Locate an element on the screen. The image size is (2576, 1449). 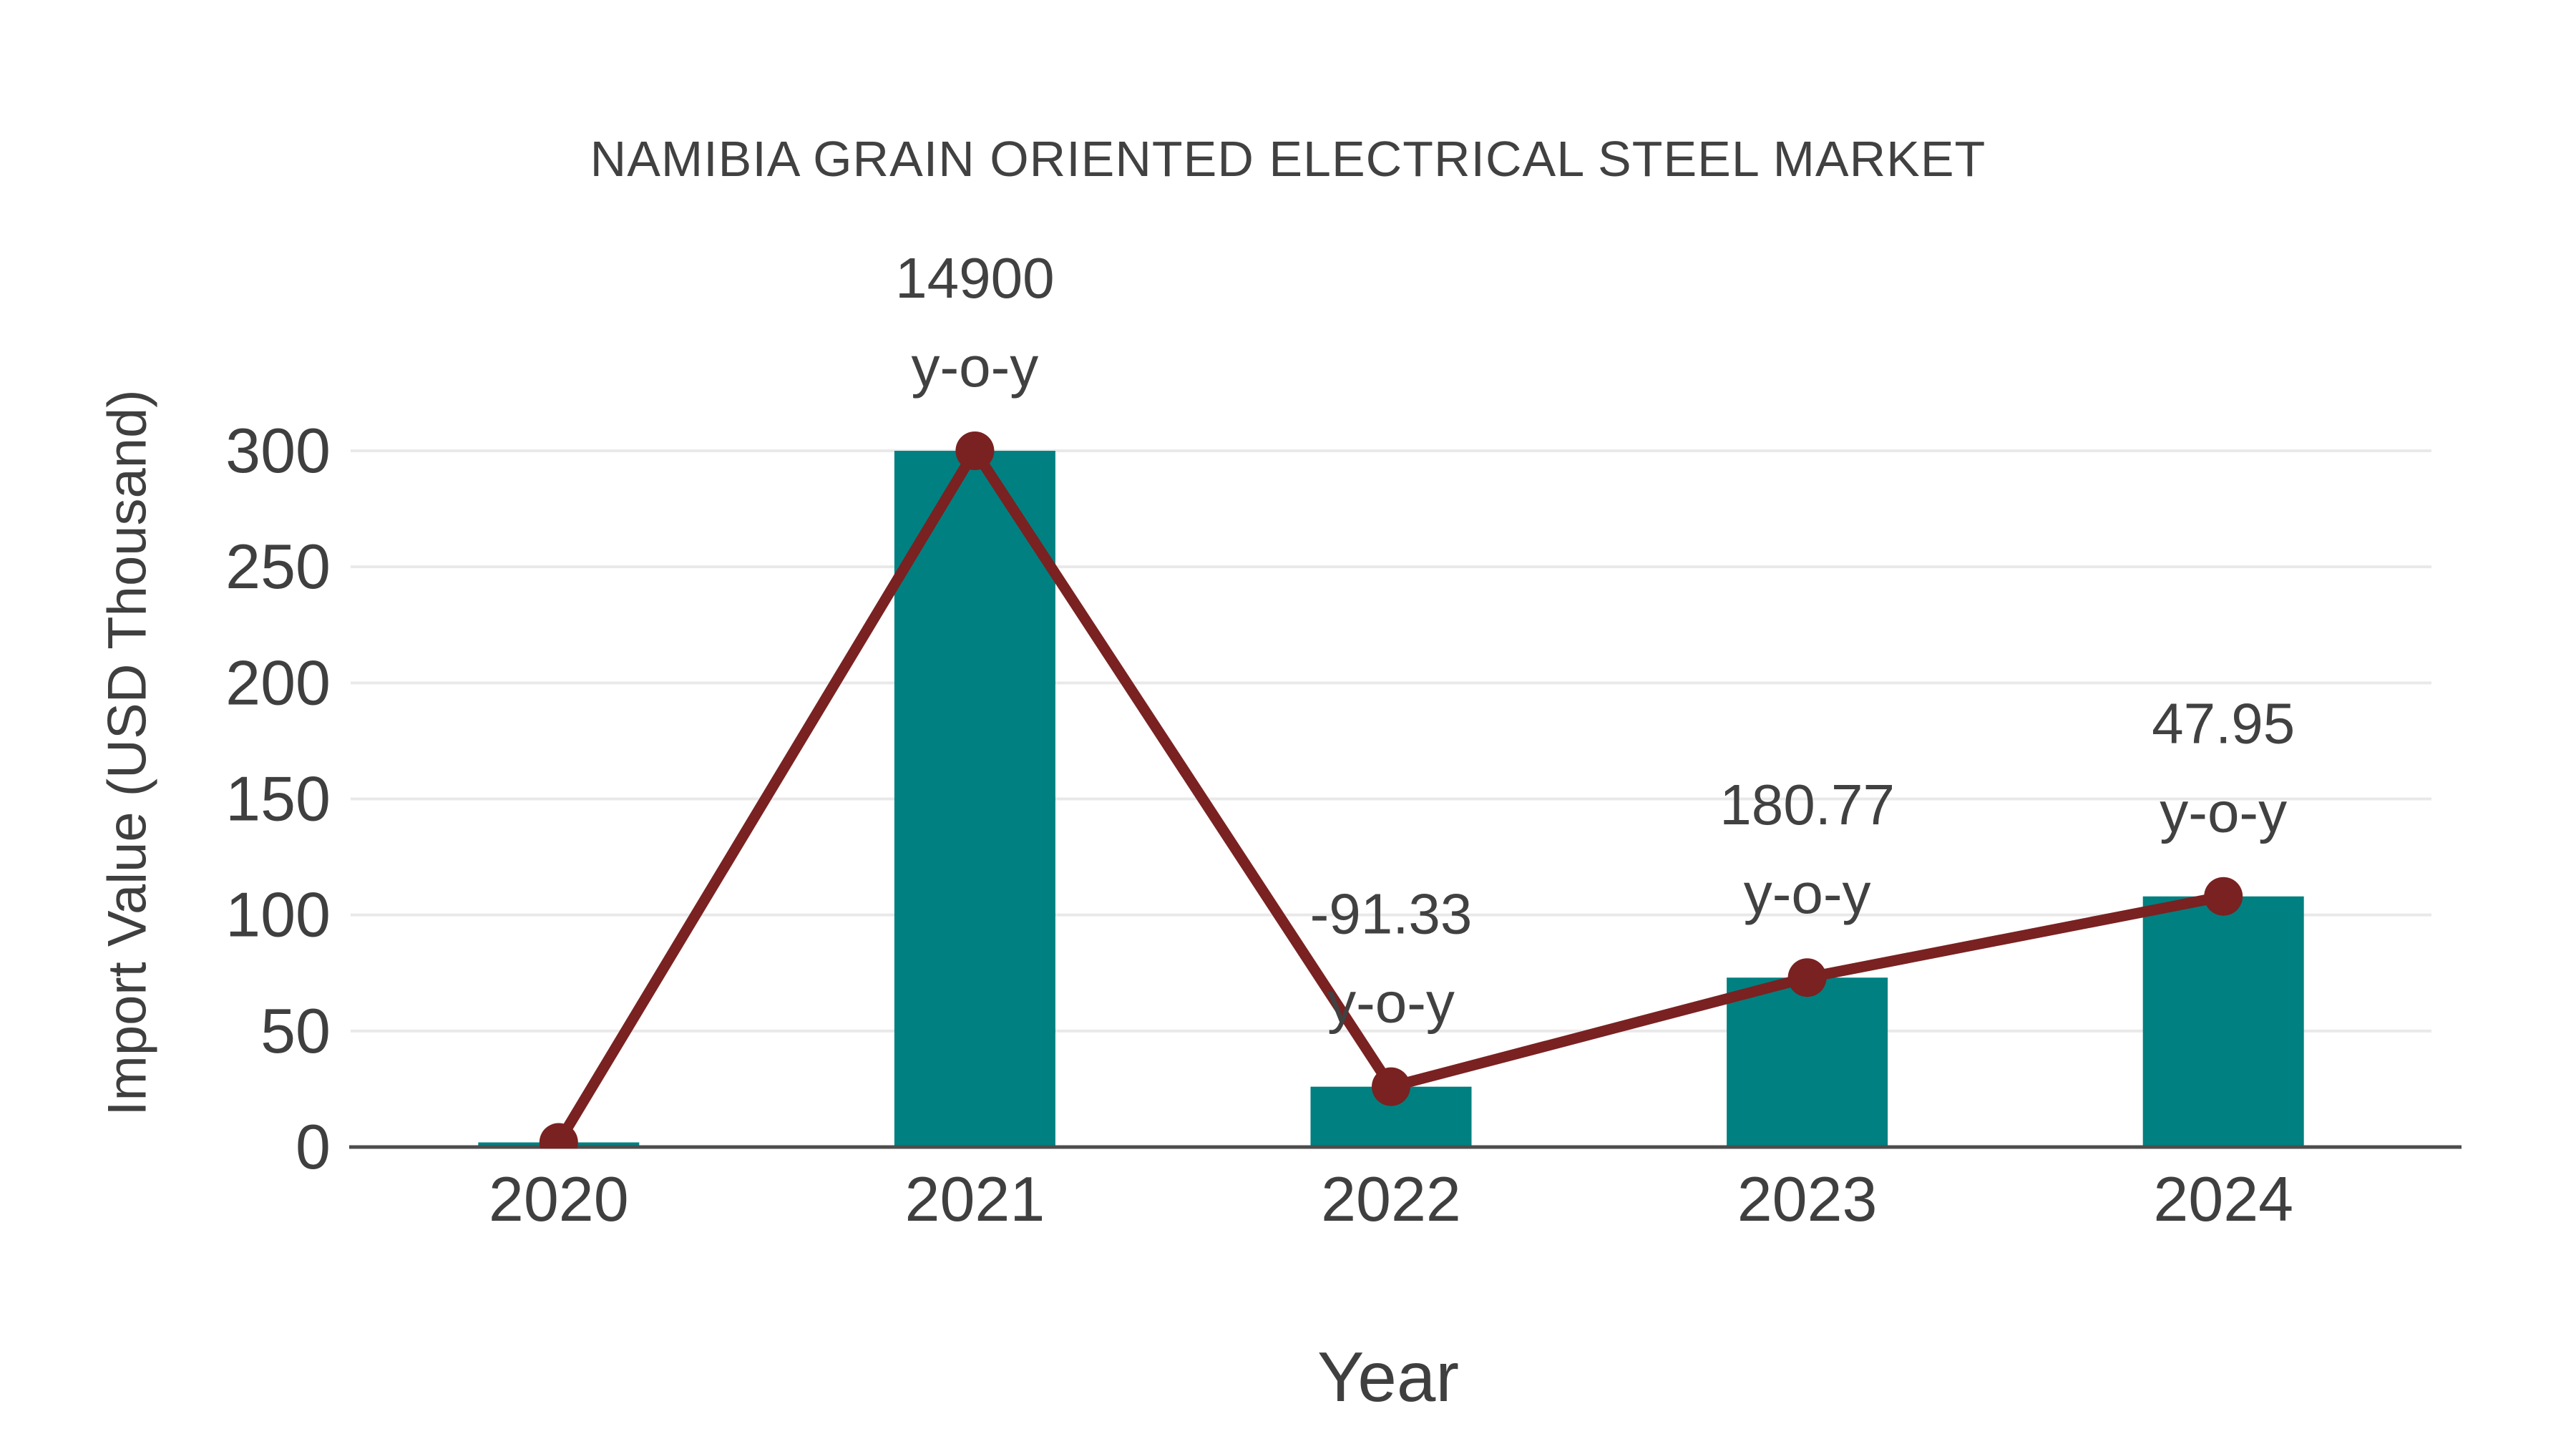
y-tick-label: 50 is located at coordinates (295, 1030).